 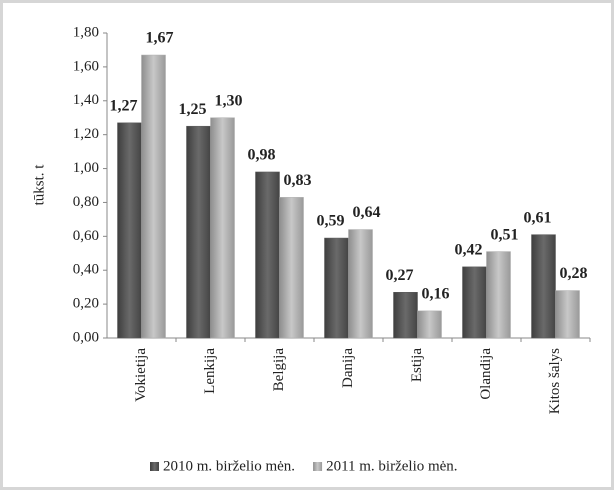 I want to click on y-tick-label: 0,40, so click(x=86, y=270).